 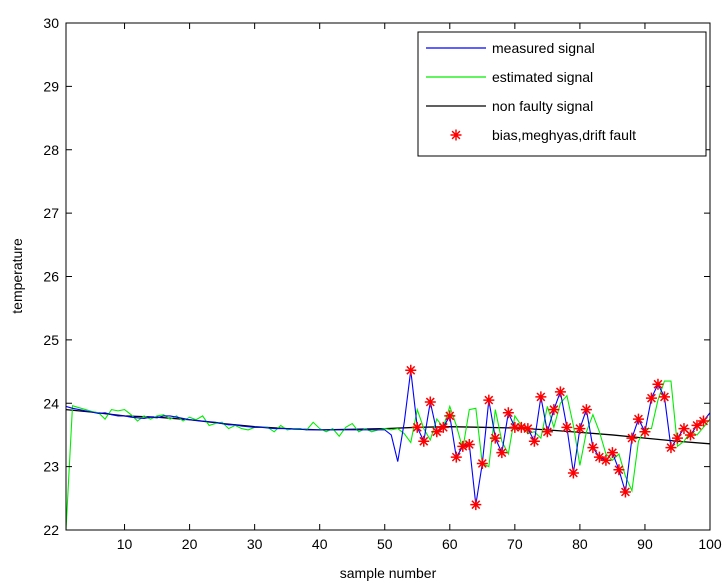 What do you see at coordinates (543, 48) in the screenshot?
I see `legend-label: measured signal` at bounding box center [543, 48].